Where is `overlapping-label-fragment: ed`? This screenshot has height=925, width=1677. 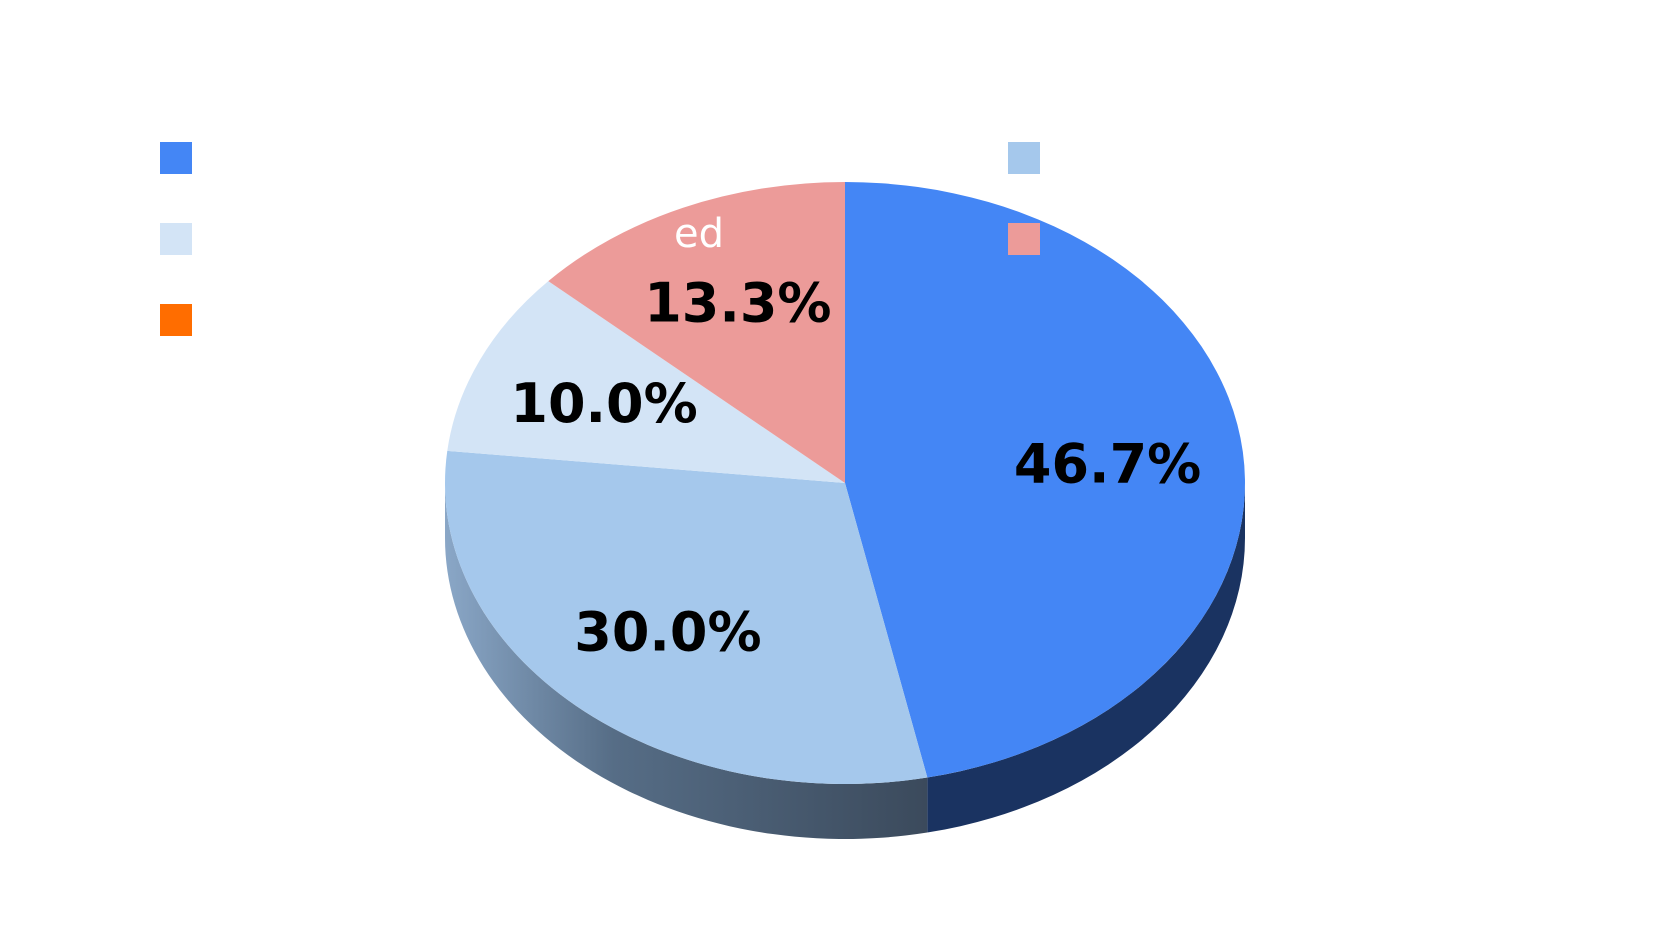
overlapping-label-fragment: ed is located at coordinates (699, 234).